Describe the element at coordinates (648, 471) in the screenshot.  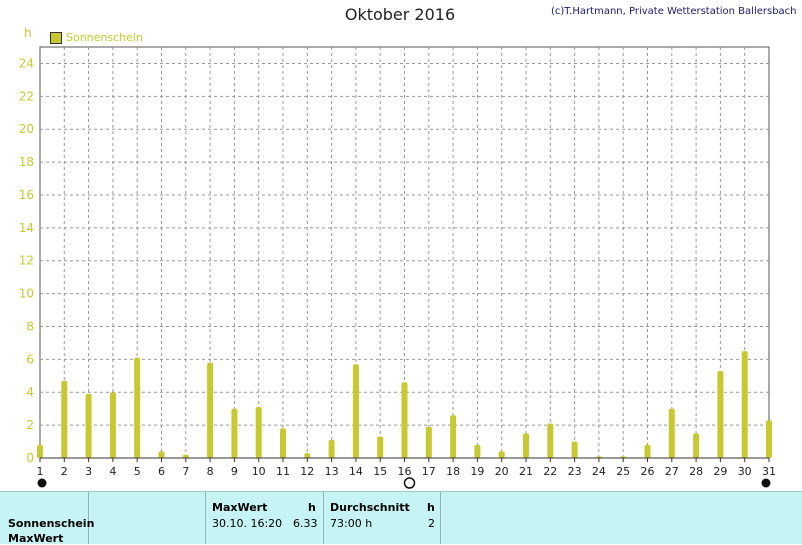
I see `x-tick-label: 26` at that location.